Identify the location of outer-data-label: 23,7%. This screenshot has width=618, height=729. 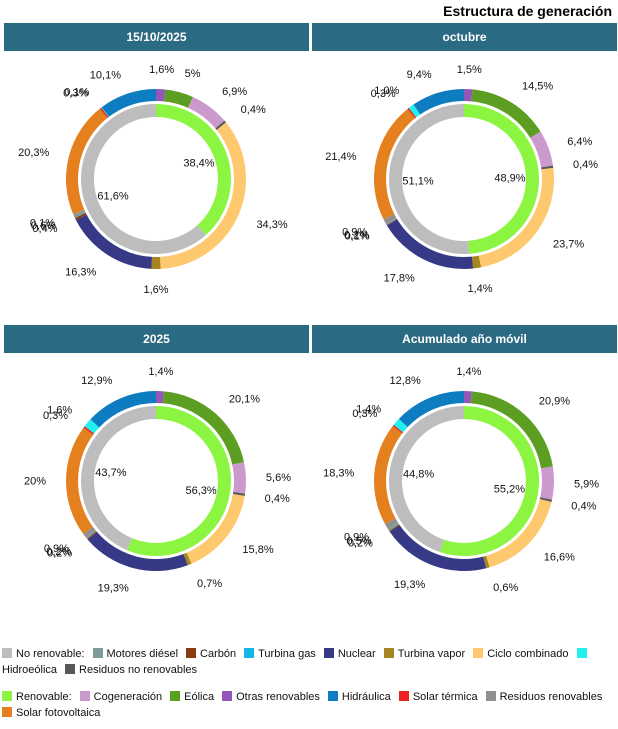
(568, 245).